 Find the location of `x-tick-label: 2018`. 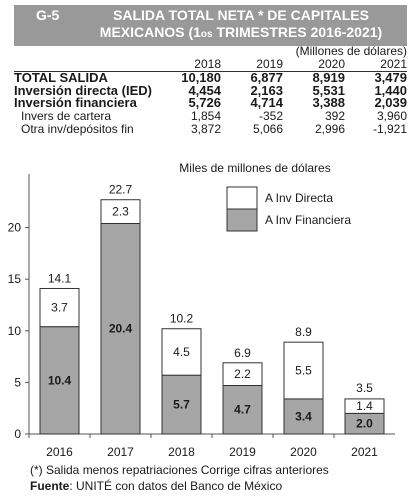

x-tick-label: 2018 is located at coordinates (181, 452).